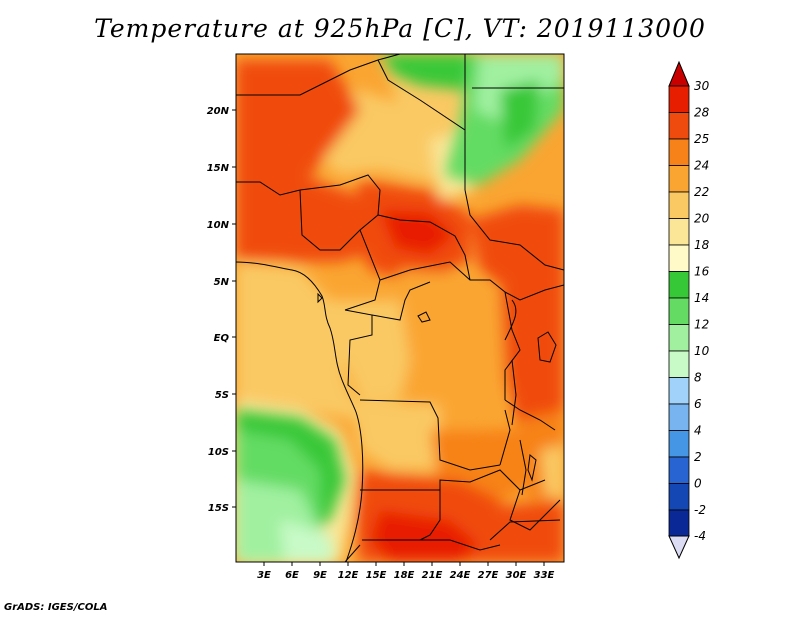 The height and width of the screenshot is (618, 800). I want to click on lat-label-15s: 15S, so click(218, 508).